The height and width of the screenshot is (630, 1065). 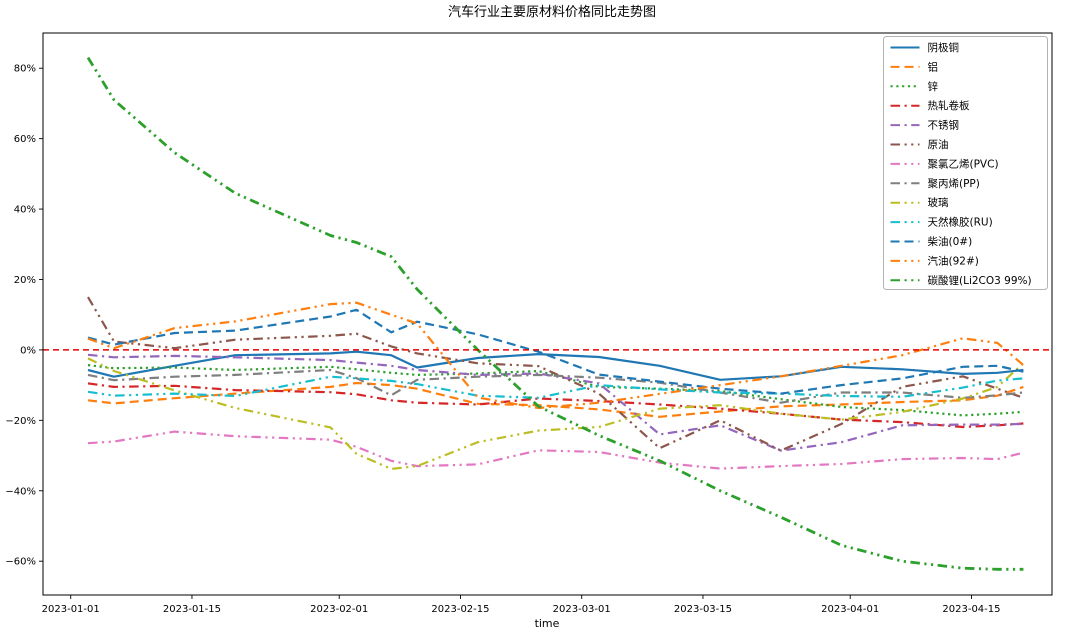 What do you see at coordinates (925, 125) in the screenshot?
I see `legend-item: 不锈钢` at bounding box center [925, 125].